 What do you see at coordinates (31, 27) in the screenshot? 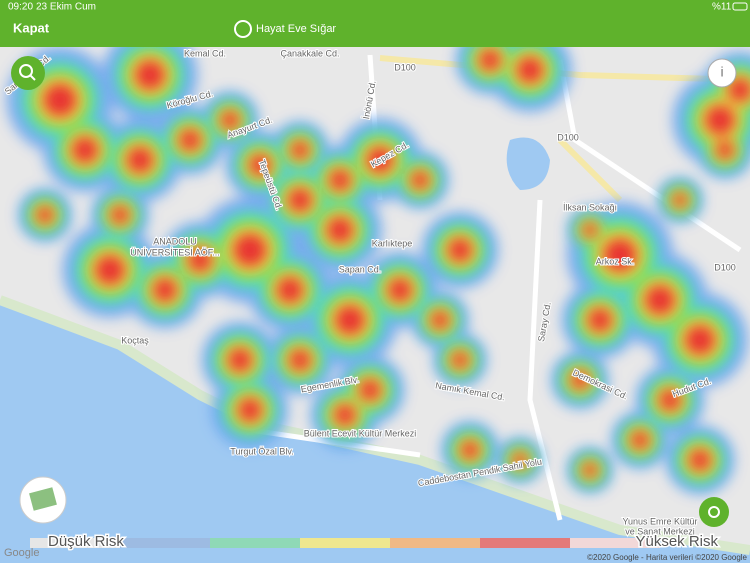
I see `close-button: Kapat` at bounding box center [31, 27].